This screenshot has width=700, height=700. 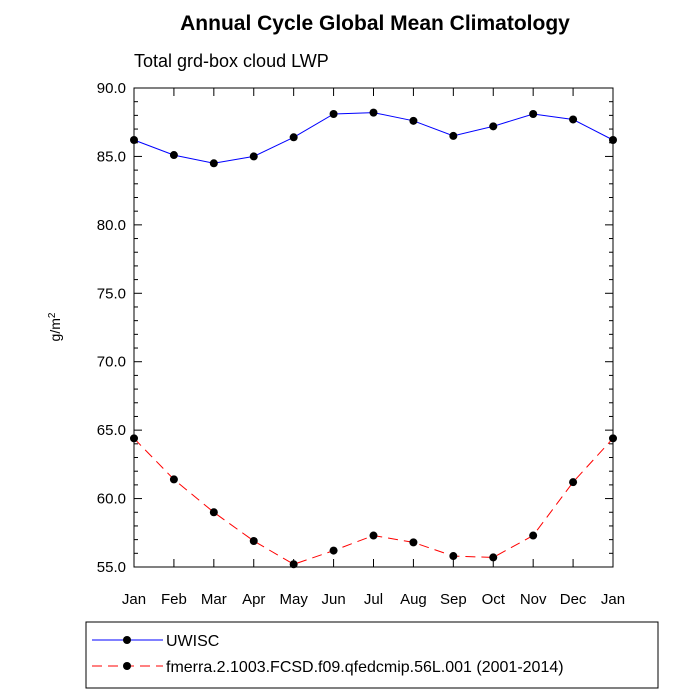 What do you see at coordinates (192, 641) in the screenshot?
I see `legend-label-uwisc: UWISC` at bounding box center [192, 641].